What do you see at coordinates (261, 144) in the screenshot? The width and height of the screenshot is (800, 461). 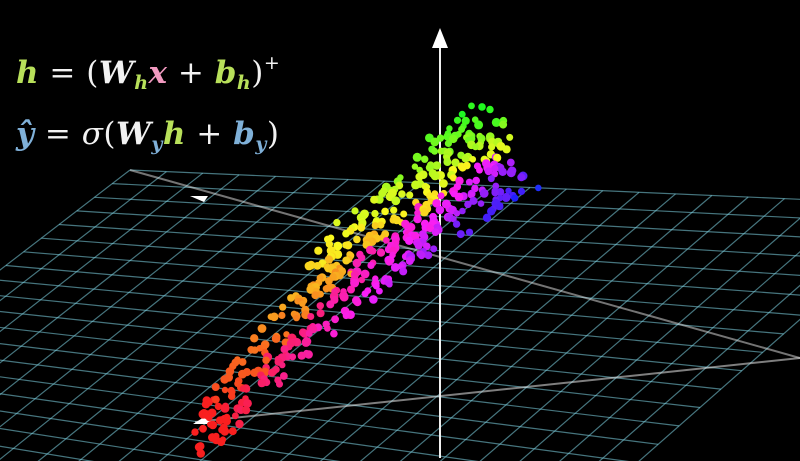 I see `eq2-bias-sub: y` at bounding box center [261, 144].